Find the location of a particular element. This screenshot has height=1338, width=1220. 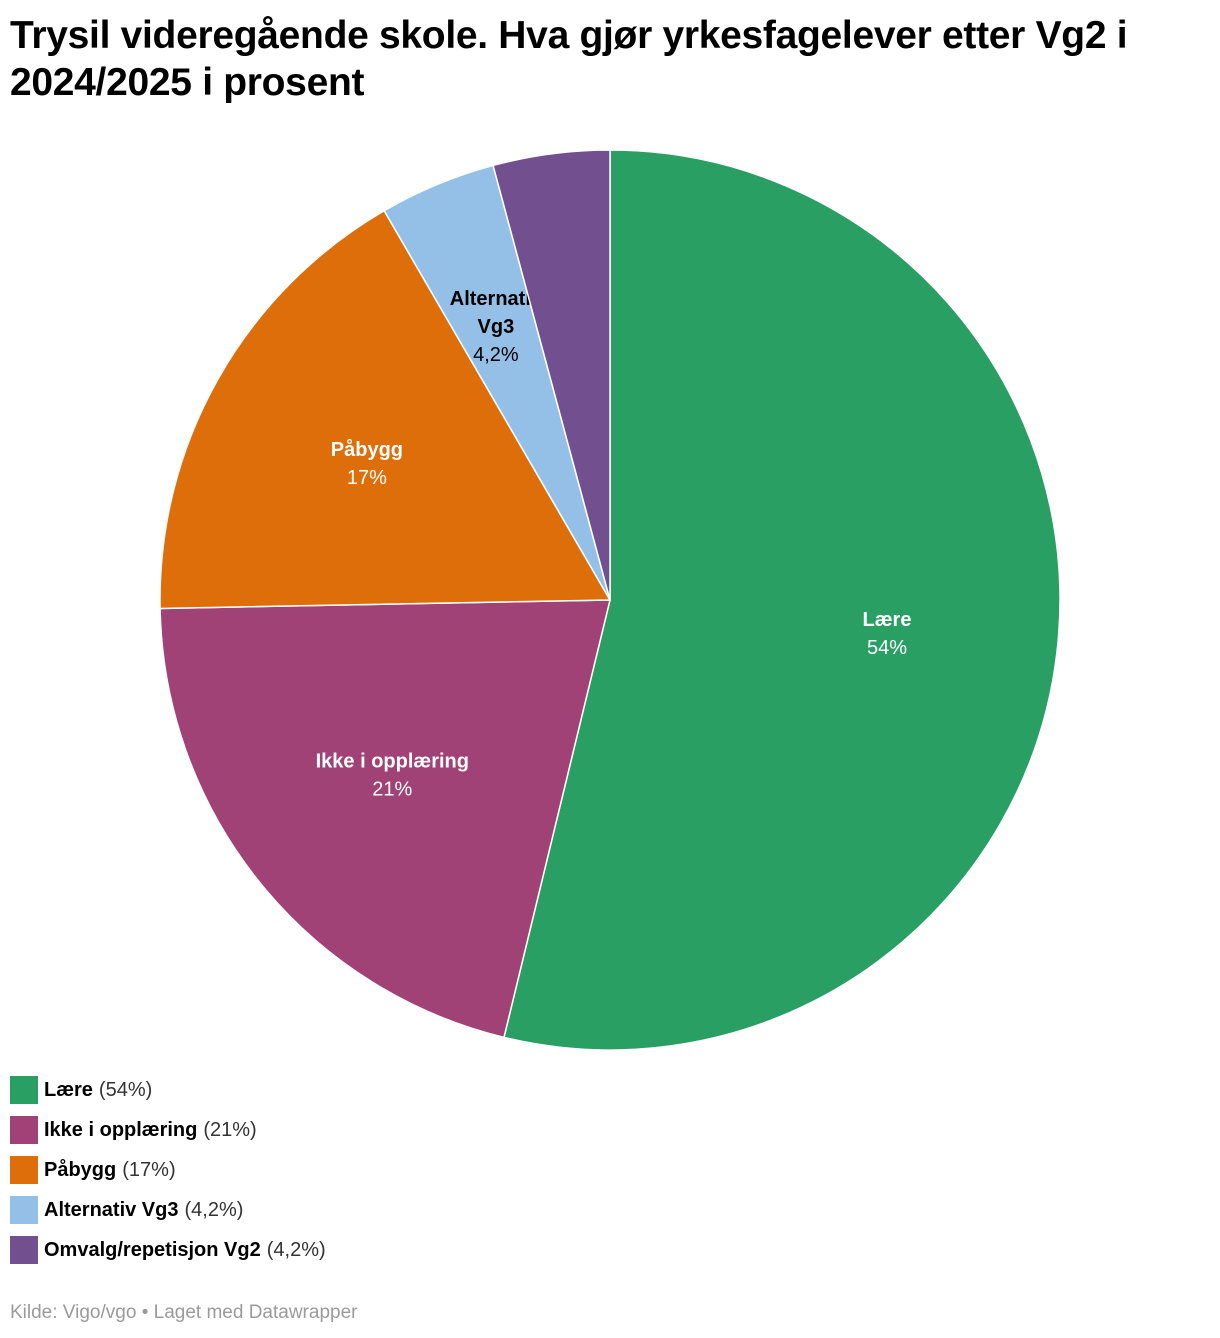

legend-item-pabygg: Påbygg (17%) is located at coordinates (168, 1170).